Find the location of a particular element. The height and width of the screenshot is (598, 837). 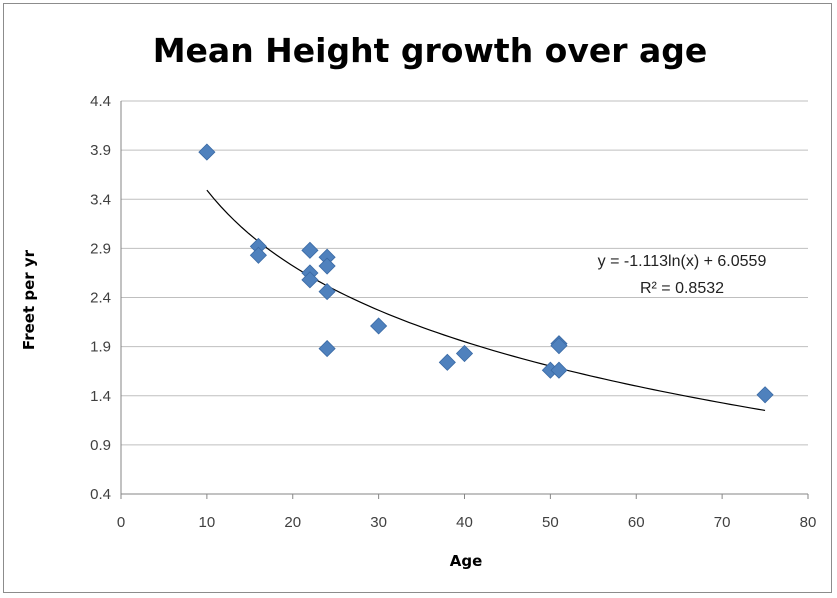

x-tick-label: 0 is located at coordinates (121, 522).